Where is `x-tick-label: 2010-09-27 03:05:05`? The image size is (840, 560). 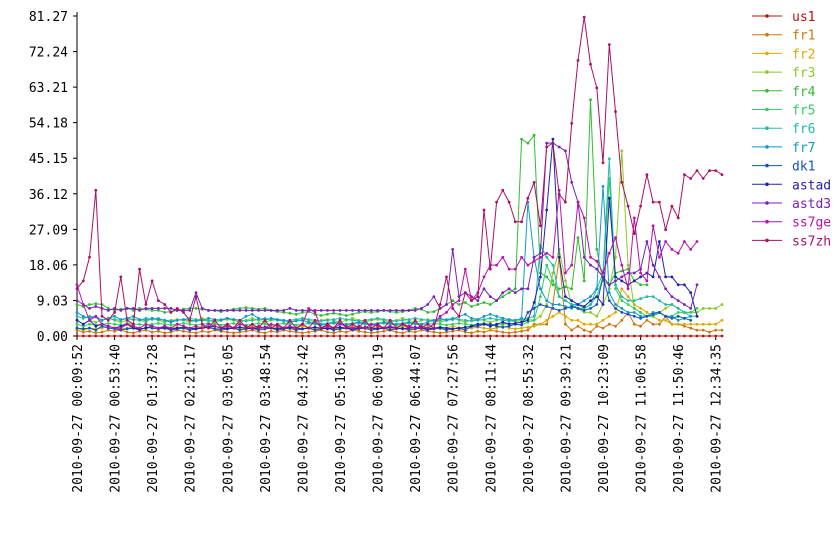 x-tick-label: 2010-09-27 03:05:05 is located at coordinates (228, 418).